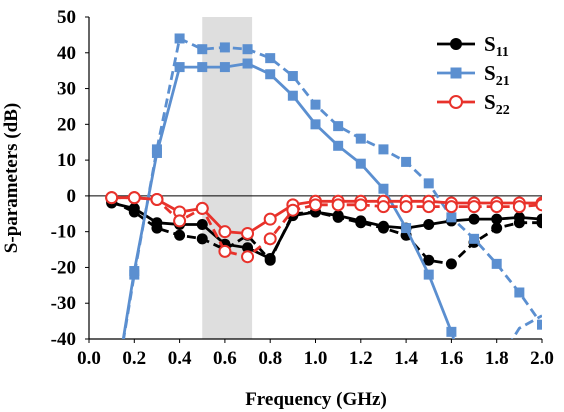 This screenshot has width=564, height=412. I want to click on x-tick-label: 0.0, so click(89, 358).